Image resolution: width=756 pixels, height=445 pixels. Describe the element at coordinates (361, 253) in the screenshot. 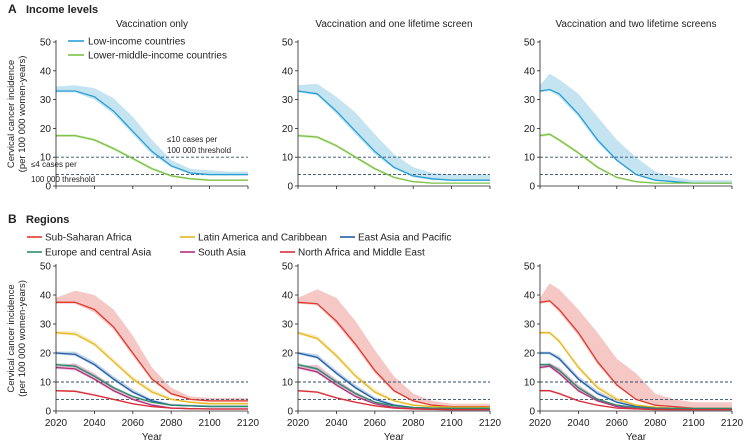

I see `legend-label: North Africa and Middle East` at that location.